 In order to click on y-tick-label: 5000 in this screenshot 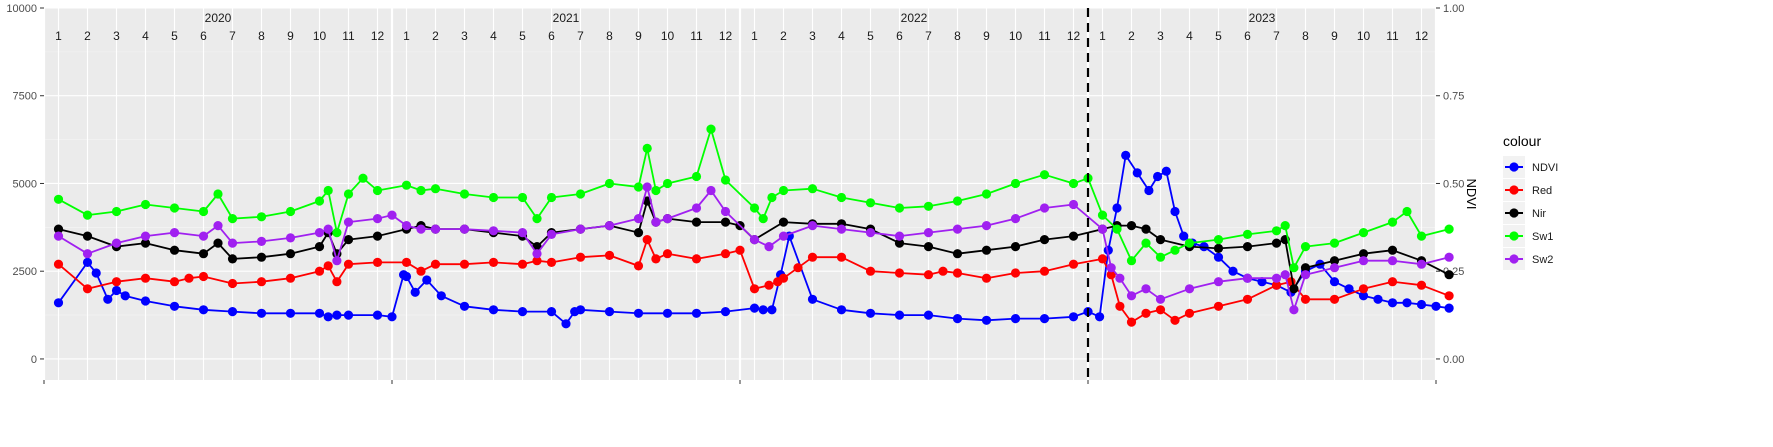, I will do `click(25, 184)`.